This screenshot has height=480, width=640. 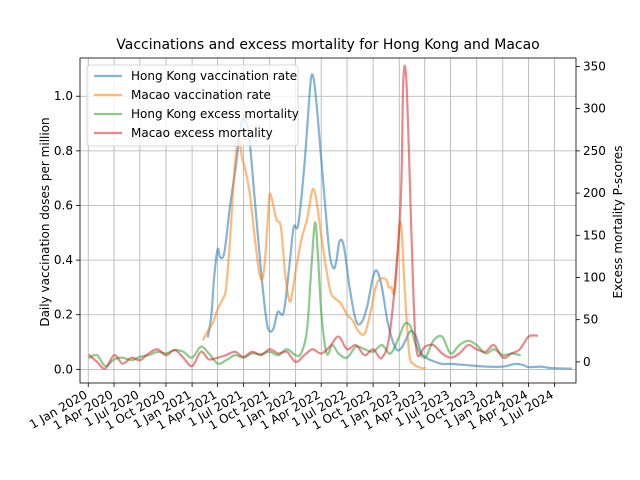 What do you see at coordinates (63, 151) in the screenshot?
I see `left-y-tick-label: 0.8` at bounding box center [63, 151].